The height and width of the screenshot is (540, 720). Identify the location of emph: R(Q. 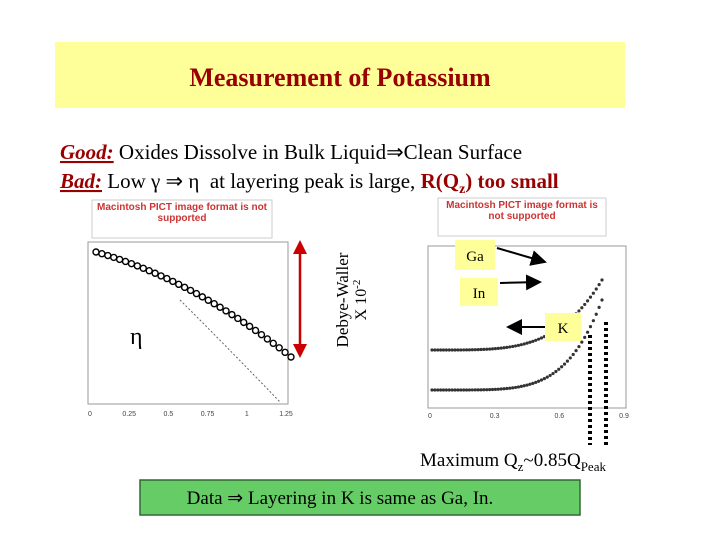
(440, 181).